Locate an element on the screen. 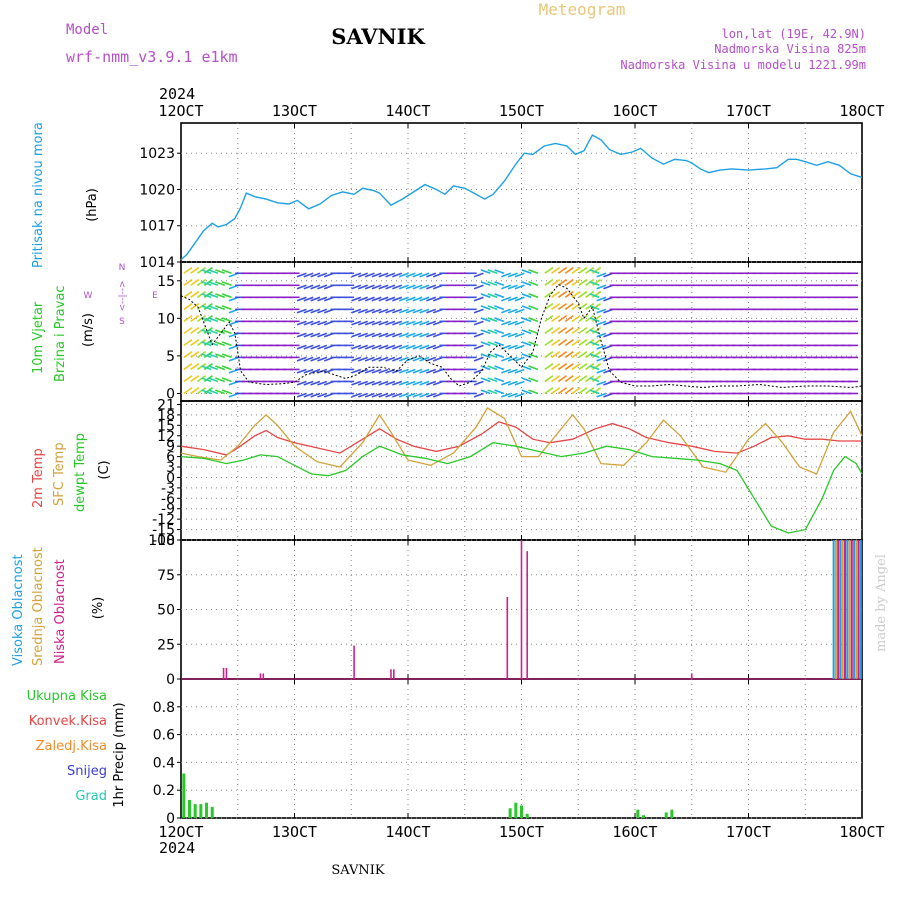 Image resolution: width=900 pixels, height=900 pixels. temp-2m-label: 2m Temp is located at coordinates (38, 478).